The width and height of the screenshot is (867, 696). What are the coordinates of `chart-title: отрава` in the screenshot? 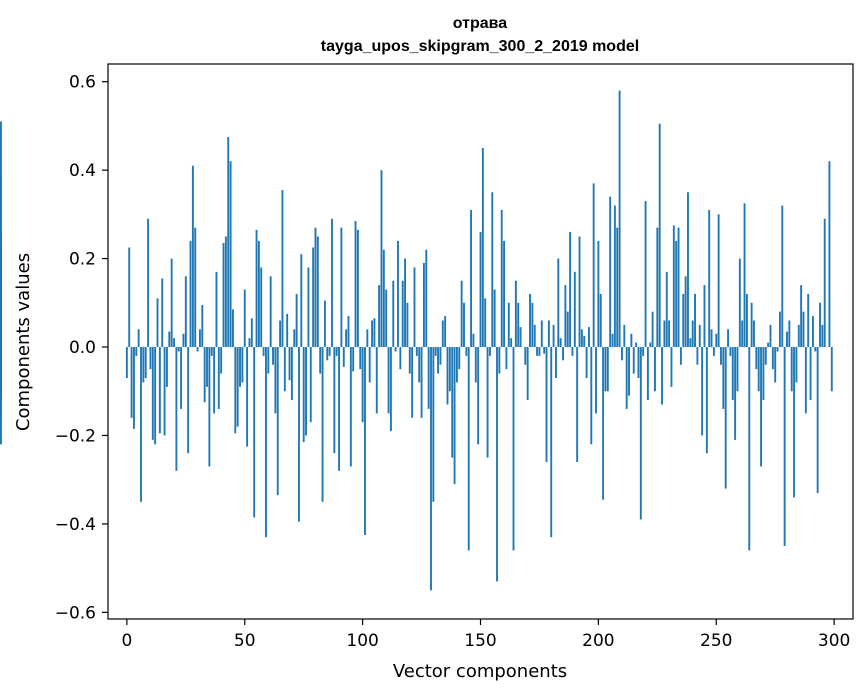 It's located at (480, 23).